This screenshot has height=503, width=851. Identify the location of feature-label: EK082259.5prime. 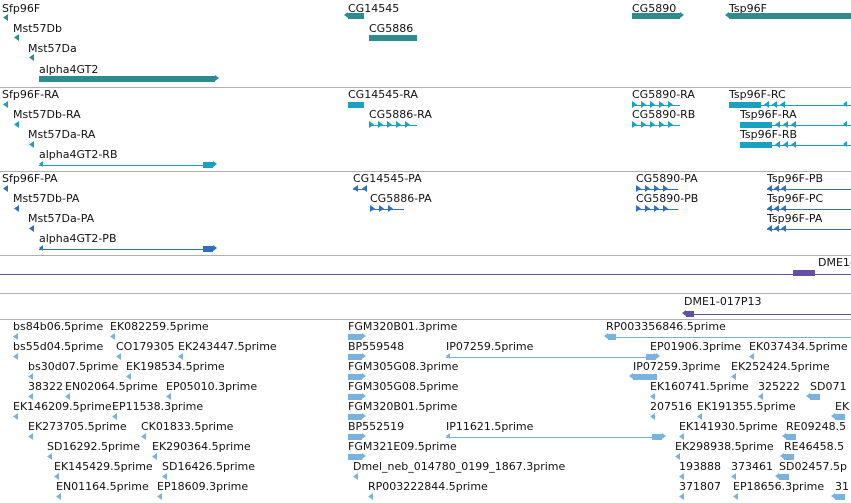
(159, 326).